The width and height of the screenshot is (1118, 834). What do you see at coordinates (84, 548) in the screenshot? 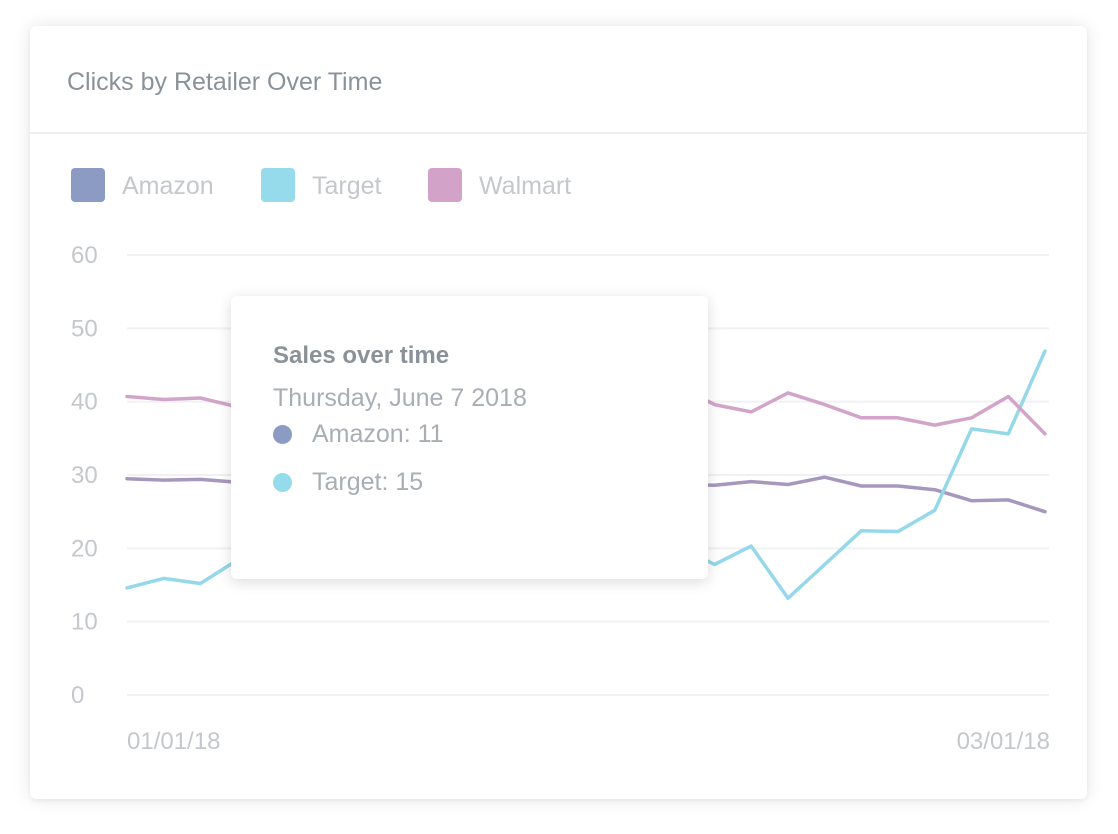
I see `y-tick-label: 20` at bounding box center [84, 548].